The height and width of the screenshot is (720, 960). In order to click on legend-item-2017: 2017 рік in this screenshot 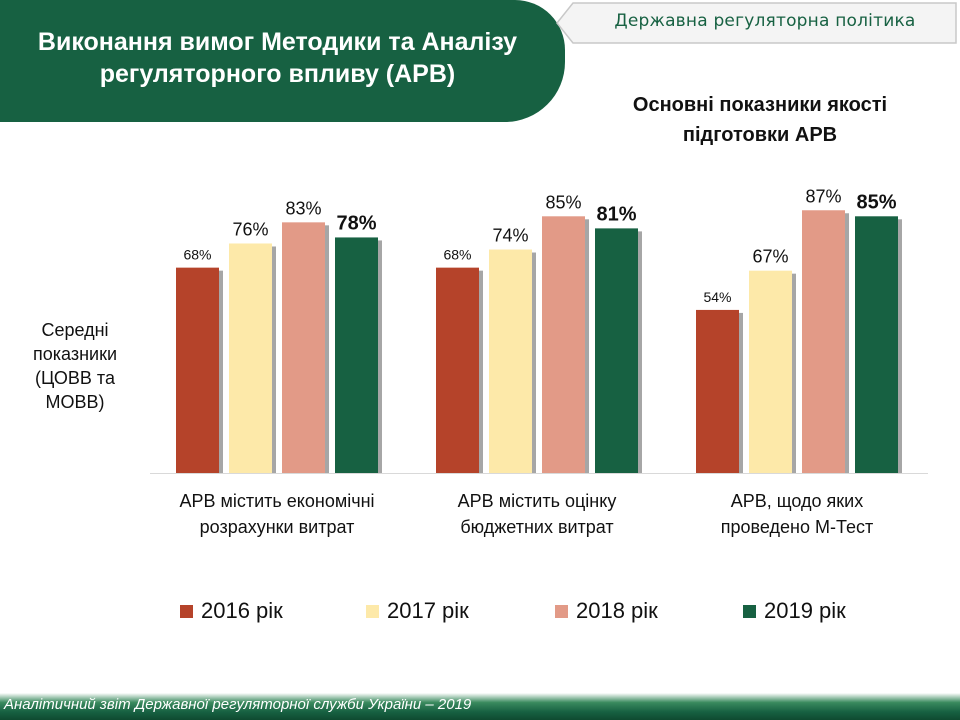, I will do `click(417, 611)`.